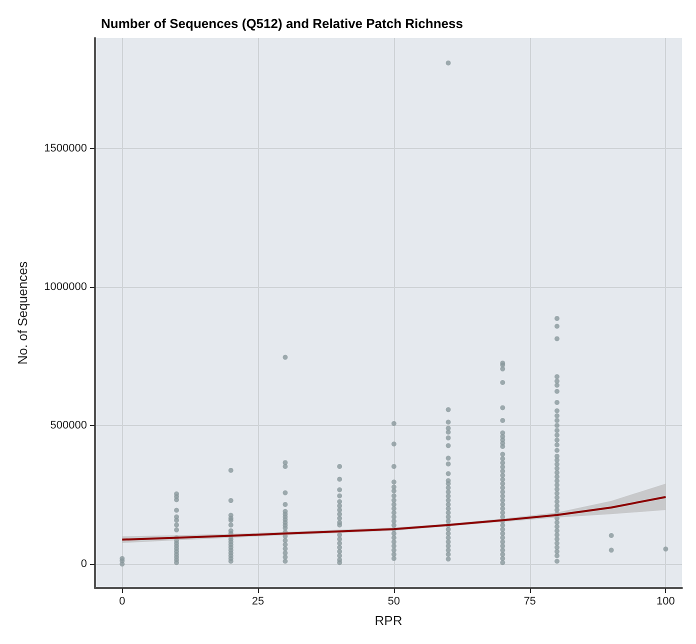 Image resolution: width=696 pixels, height=644 pixels. What do you see at coordinates (122, 602) in the screenshot?
I see `x-tick-label: 0` at bounding box center [122, 602].